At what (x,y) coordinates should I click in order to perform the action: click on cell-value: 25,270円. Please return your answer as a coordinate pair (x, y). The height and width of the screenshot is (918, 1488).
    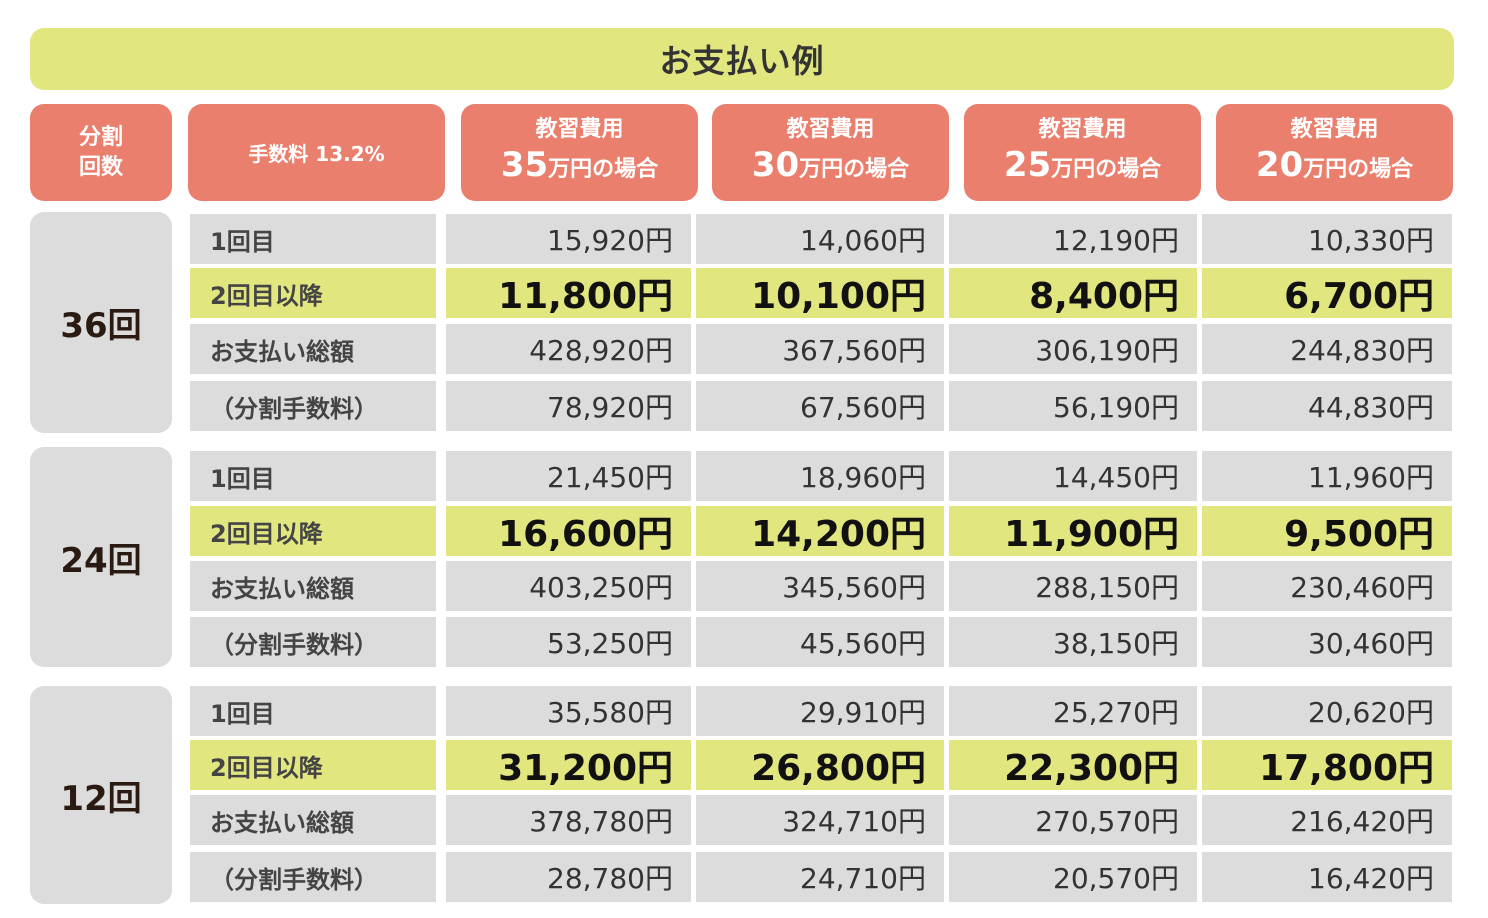
    Looking at the image, I should click on (1073, 711).